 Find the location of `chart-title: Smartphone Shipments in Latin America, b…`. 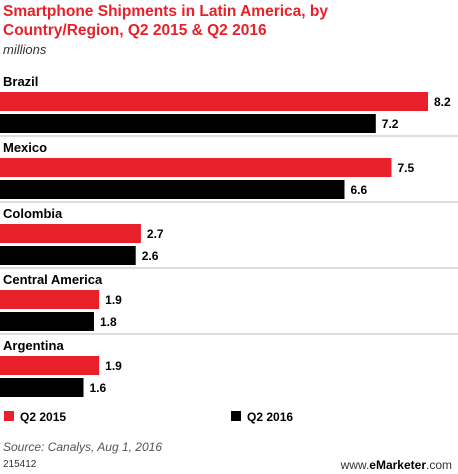

chart-title: Smartphone Shipments in Latin America, b… is located at coordinates (165, 21).